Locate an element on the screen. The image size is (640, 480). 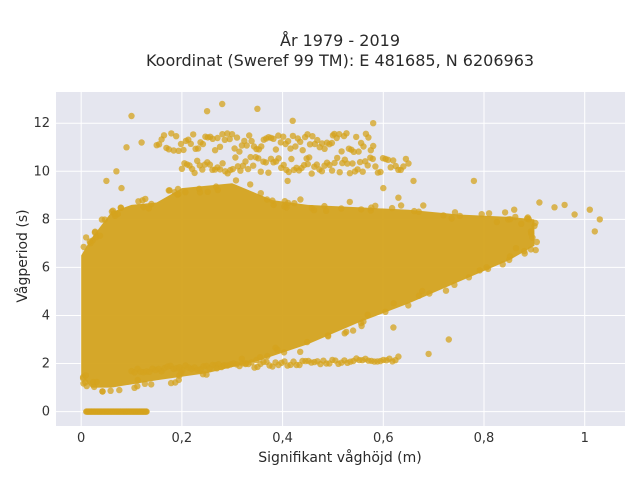
x-axis-label: Signifikant våghöjd (m) is located at coordinates (339, 457).